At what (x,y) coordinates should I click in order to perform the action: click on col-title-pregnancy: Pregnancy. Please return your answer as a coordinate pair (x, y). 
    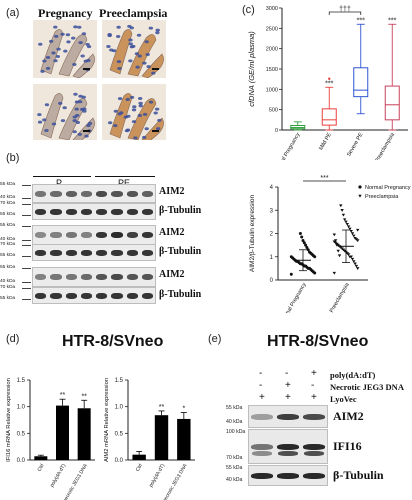
    Looking at the image, I should click on (65, 13).